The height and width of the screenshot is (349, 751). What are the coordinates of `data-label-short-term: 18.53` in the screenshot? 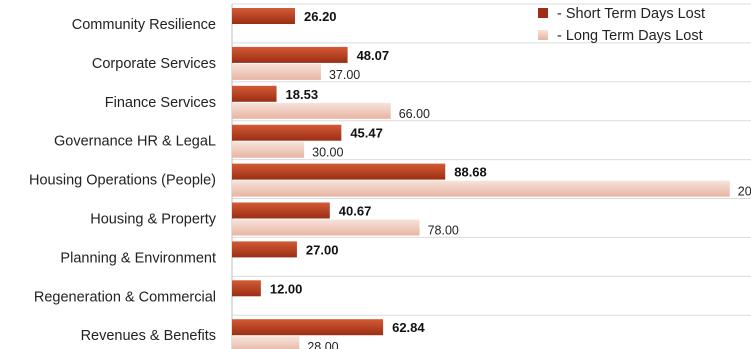 It's located at (302, 94).